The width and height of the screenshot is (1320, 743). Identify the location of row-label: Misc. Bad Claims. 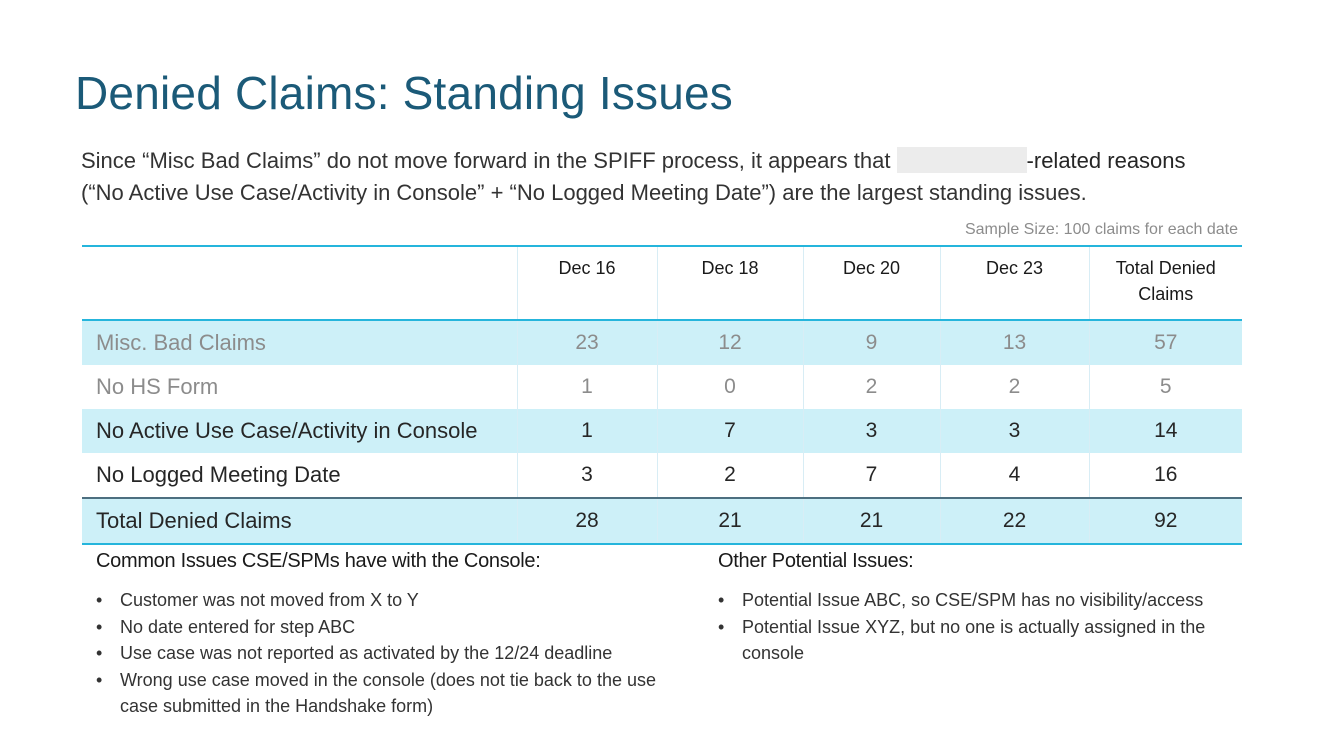
(299, 342).